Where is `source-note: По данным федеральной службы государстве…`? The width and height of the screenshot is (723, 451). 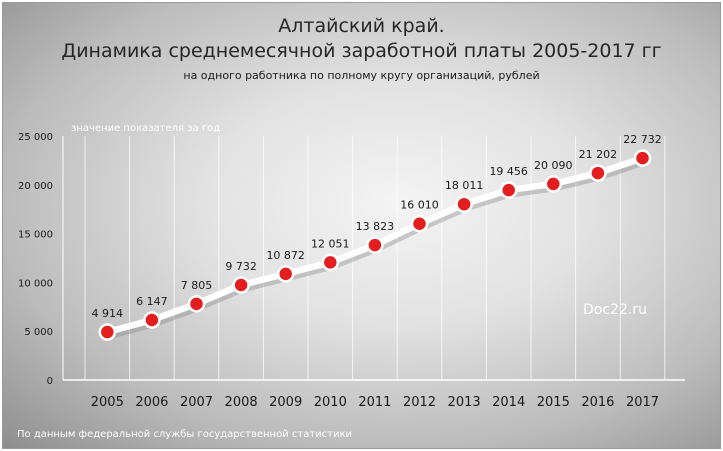 source-note: По данным федеральной службы государстве… is located at coordinates (185, 434).